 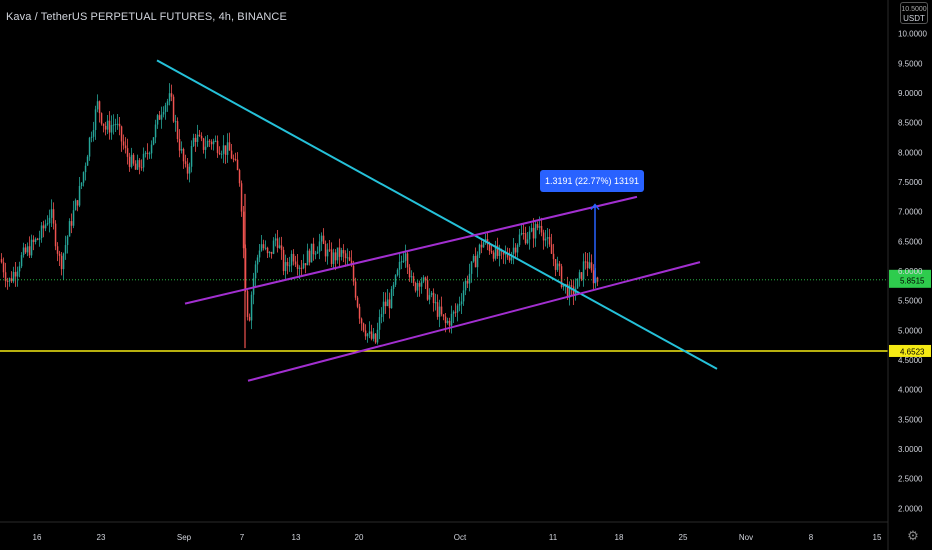 I want to click on y-tick-label: 6.5000, so click(x=910, y=241).